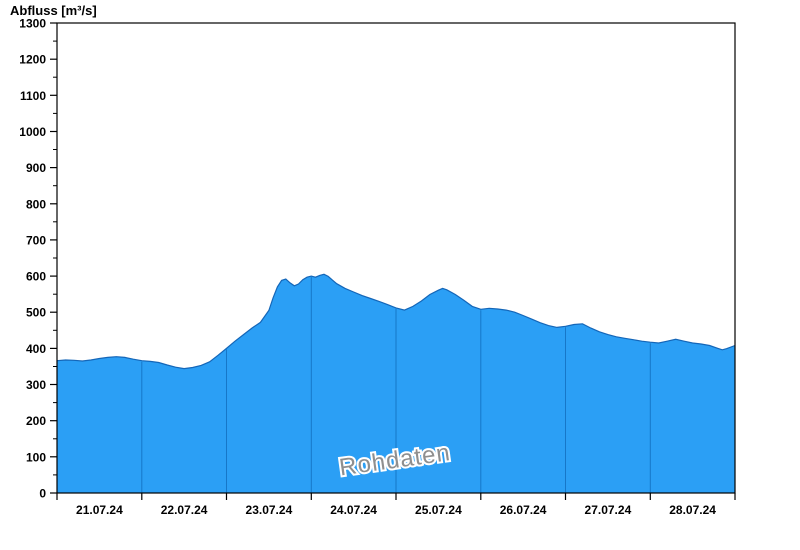 The height and width of the screenshot is (550, 800). What do you see at coordinates (33, 96) in the screenshot?
I see `y-tick-label: 1100` at bounding box center [33, 96].